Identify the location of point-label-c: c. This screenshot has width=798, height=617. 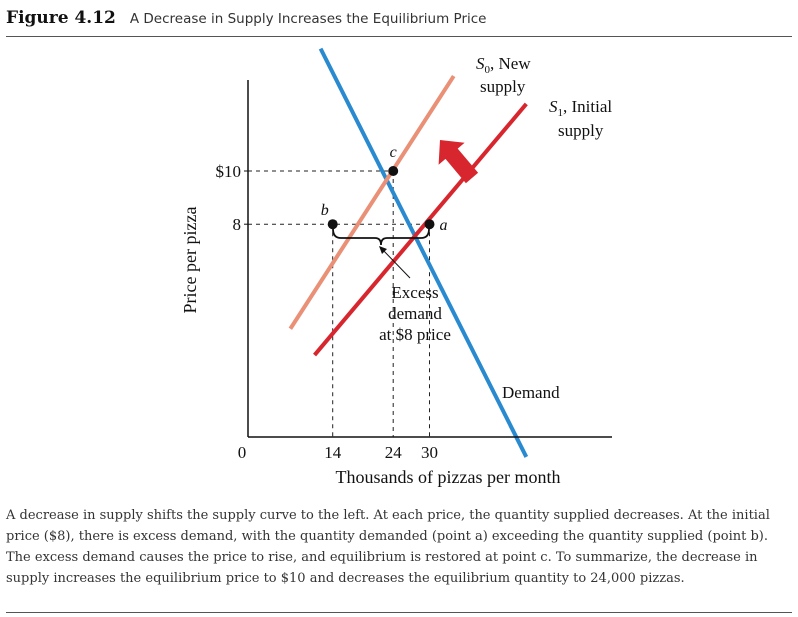
(393, 152).